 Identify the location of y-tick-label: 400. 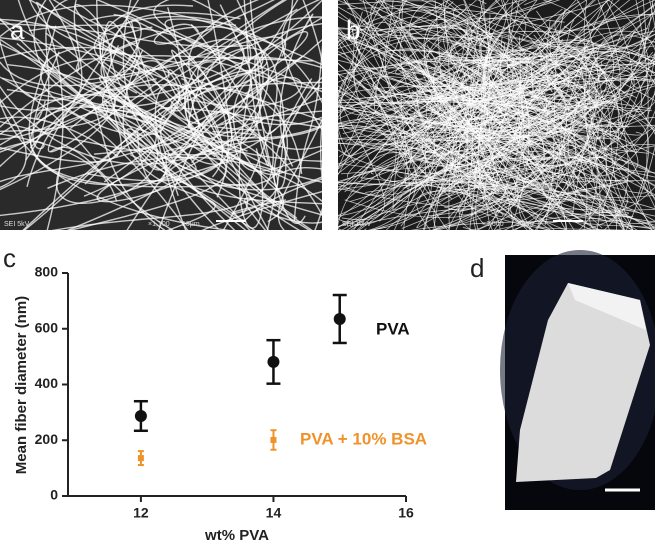
(47, 383).